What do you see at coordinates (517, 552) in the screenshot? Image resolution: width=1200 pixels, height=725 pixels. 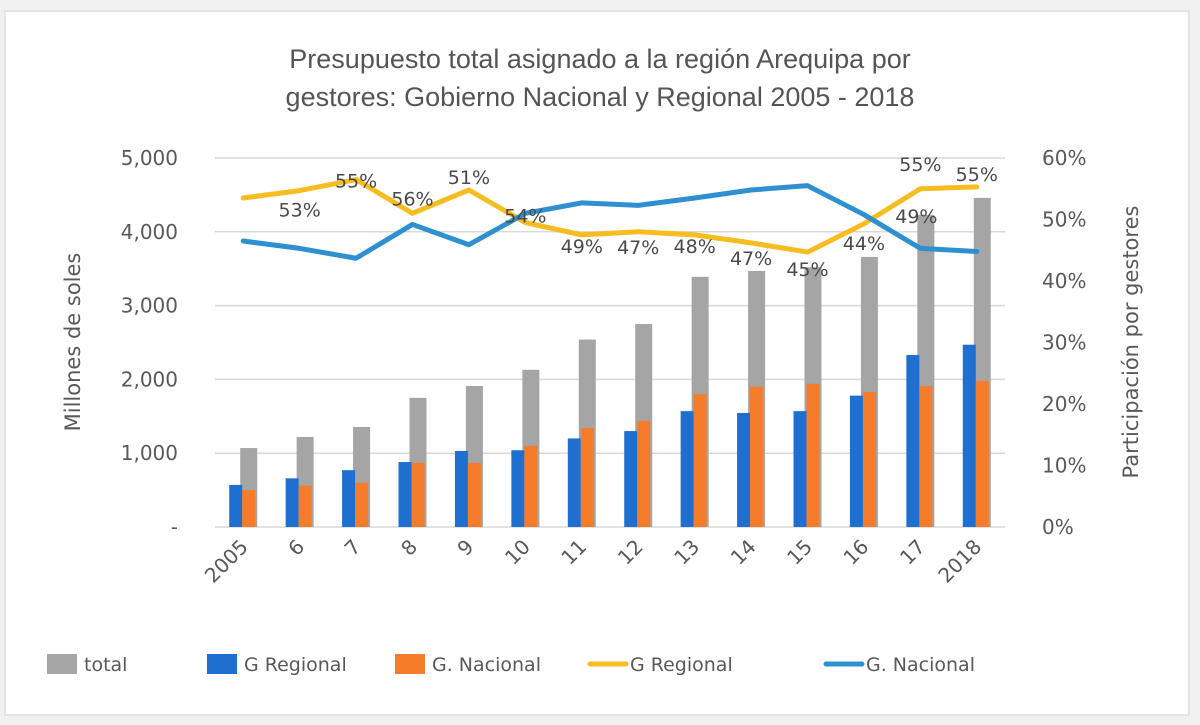 I see `x-tick-label: 10` at bounding box center [517, 552].